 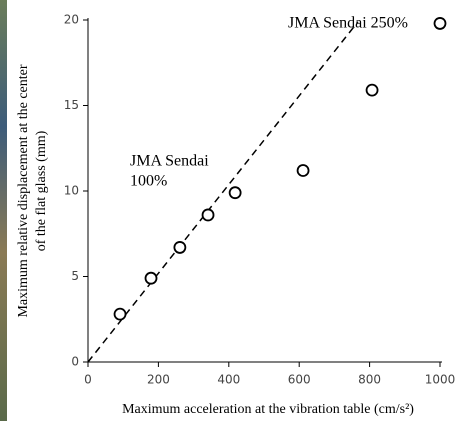 What do you see at coordinates (3, 210) in the screenshot?
I see `photo-strip` at bounding box center [3, 210].